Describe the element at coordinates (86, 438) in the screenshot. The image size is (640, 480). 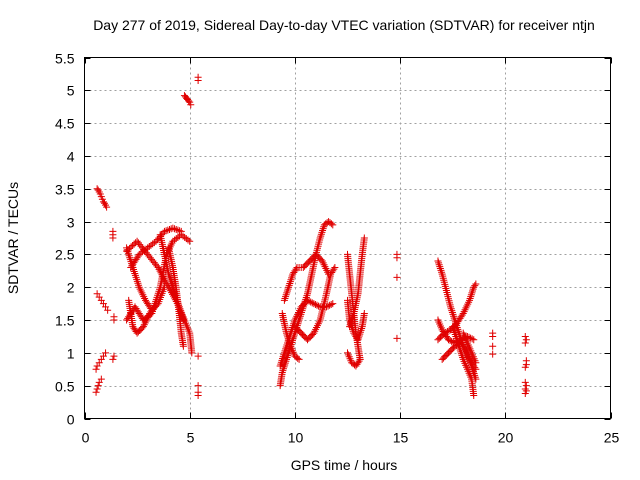
I see `x-tick-label: 0` at that location.